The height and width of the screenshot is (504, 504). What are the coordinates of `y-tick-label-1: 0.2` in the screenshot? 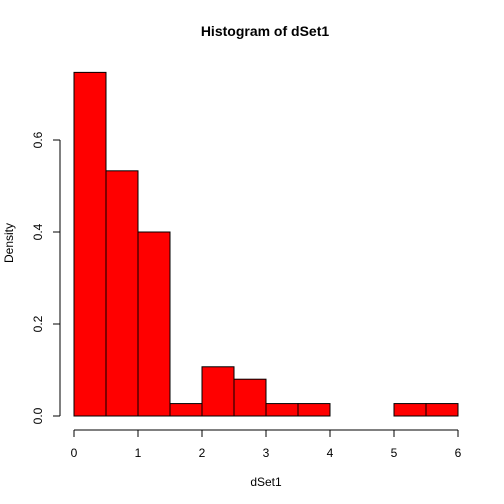 It's located at (38, 323).